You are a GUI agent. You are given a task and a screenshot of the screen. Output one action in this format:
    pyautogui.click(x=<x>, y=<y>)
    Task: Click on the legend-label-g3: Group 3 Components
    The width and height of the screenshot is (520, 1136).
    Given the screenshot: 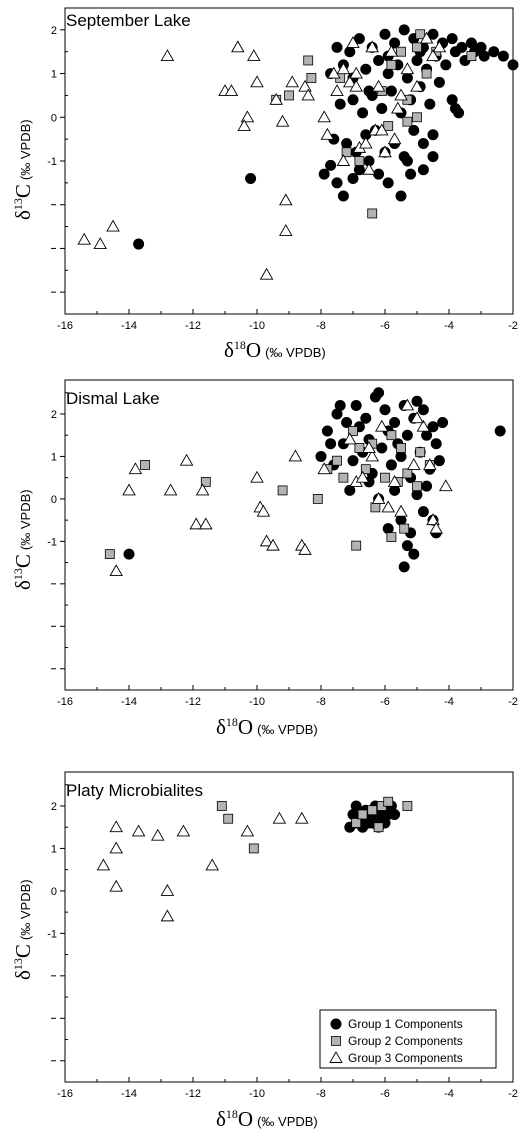 What is the action you would take?
    pyautogui.click(x=405, y=1058)
    